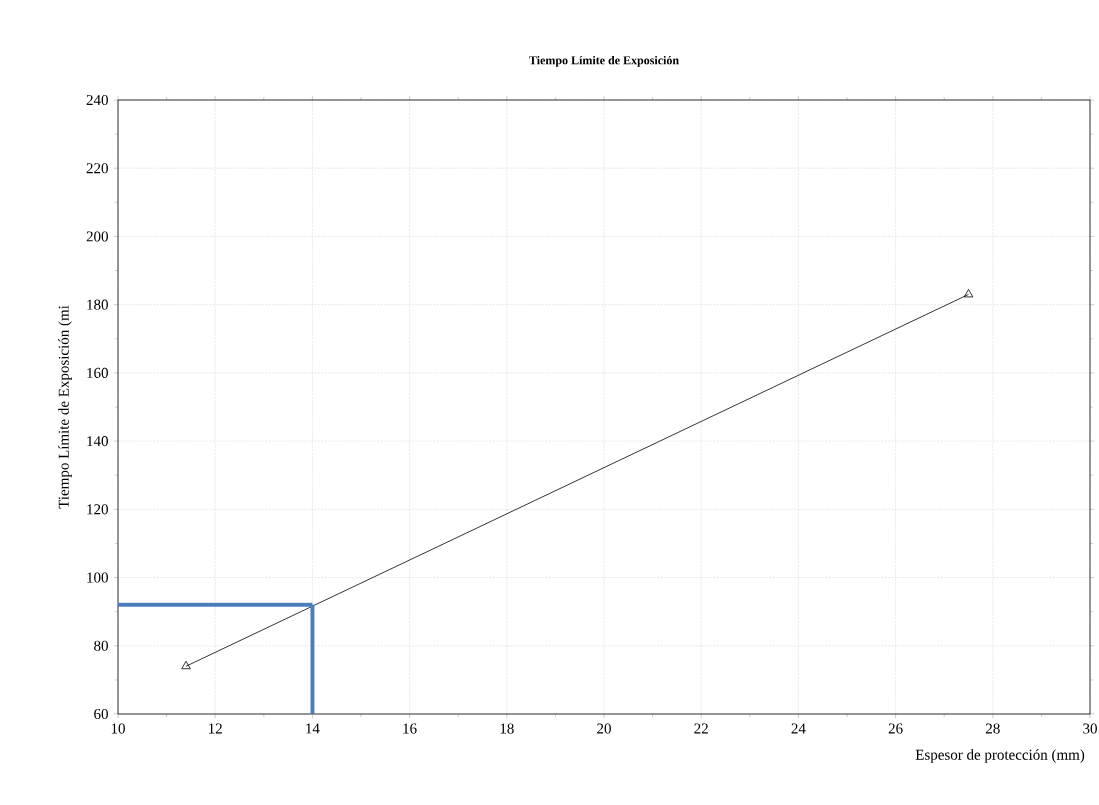  What do you see at coordinates (97, 304) in the screenshot?
I see `y-tick-label: 180` at bounding box center [97, 304].